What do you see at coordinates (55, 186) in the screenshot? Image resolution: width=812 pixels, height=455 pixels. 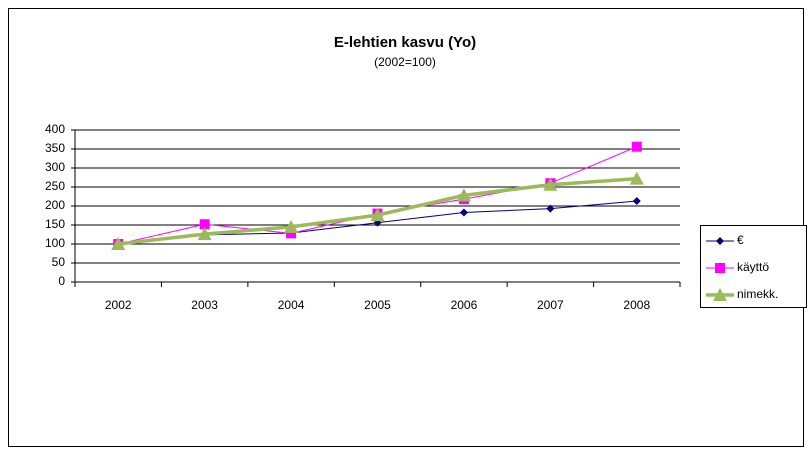 I see `y-tick-label: 250` at bounding box center [55, 186].